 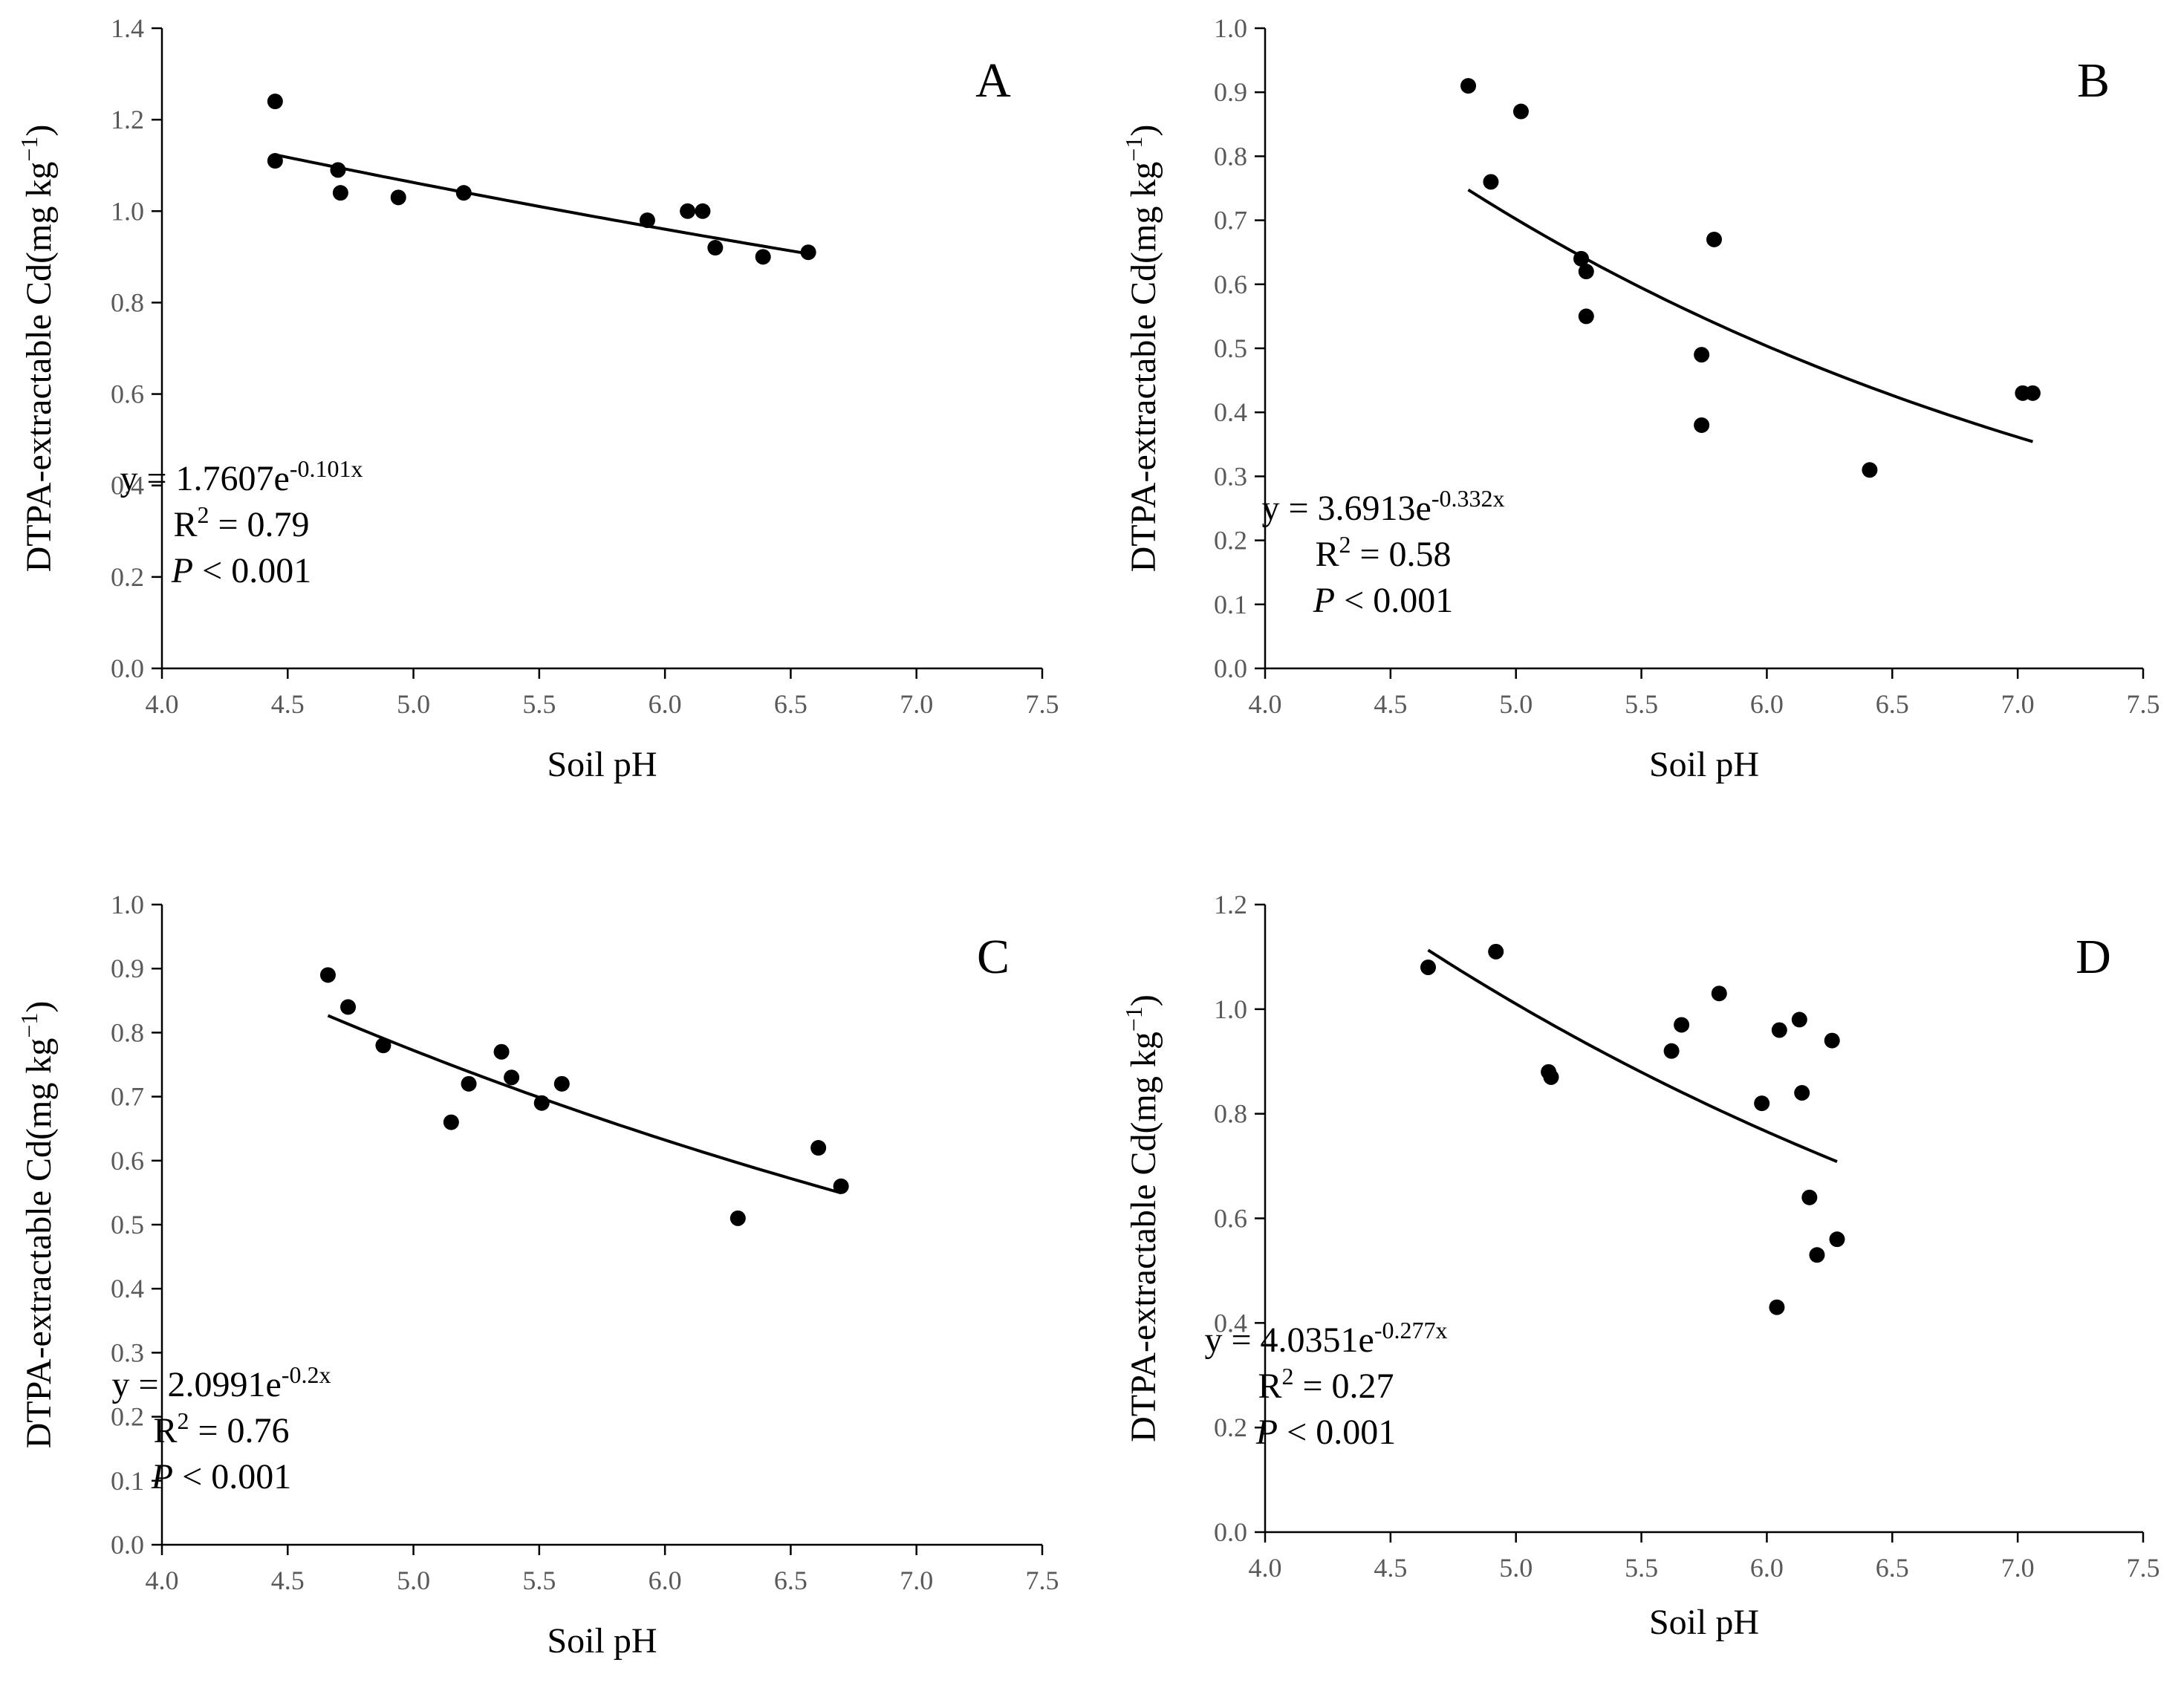 What do you see at coordinates (1343, 1386) in the screenshot?
I see `r-squared-value: = 0.27` at bounding box center [1343, 1386].